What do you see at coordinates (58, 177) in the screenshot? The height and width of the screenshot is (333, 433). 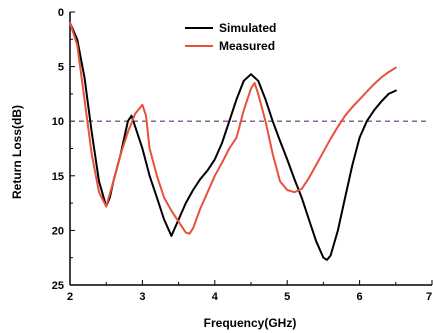 I see `y-tick-label: 15` at bounding box center [58, 177].